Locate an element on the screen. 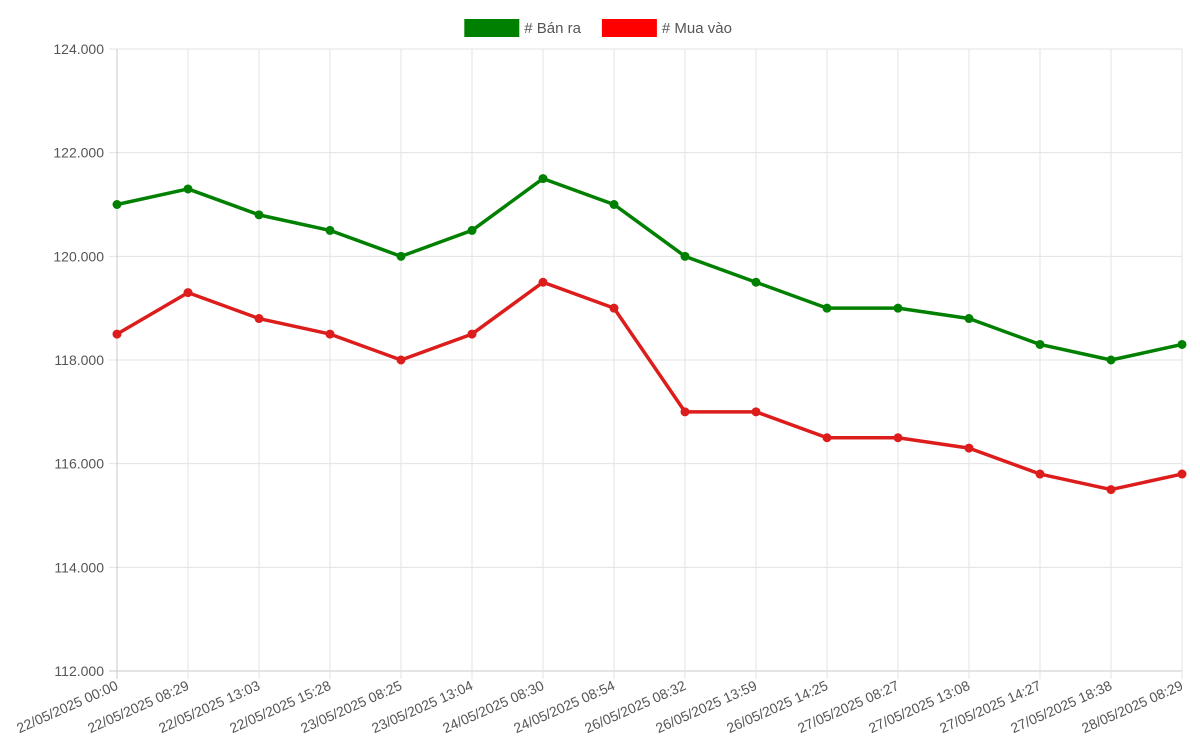 The width and height of the screenshot is (1200, 754). y-tick-label: 116.000 is located at coordinates (79, 464).